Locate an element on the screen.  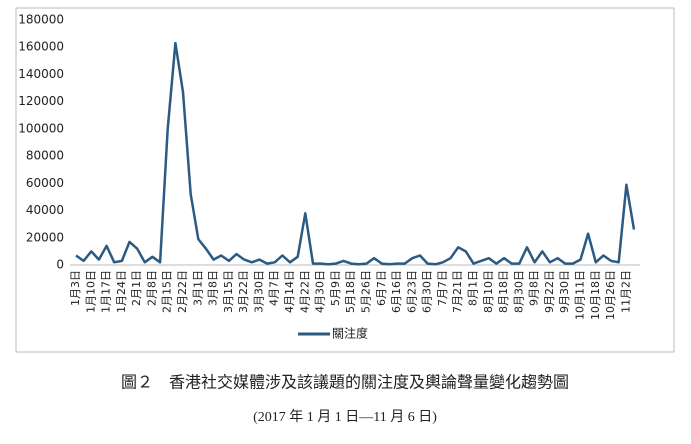
x-tick-label: 9月8日 is located at coordinates (534, 288).